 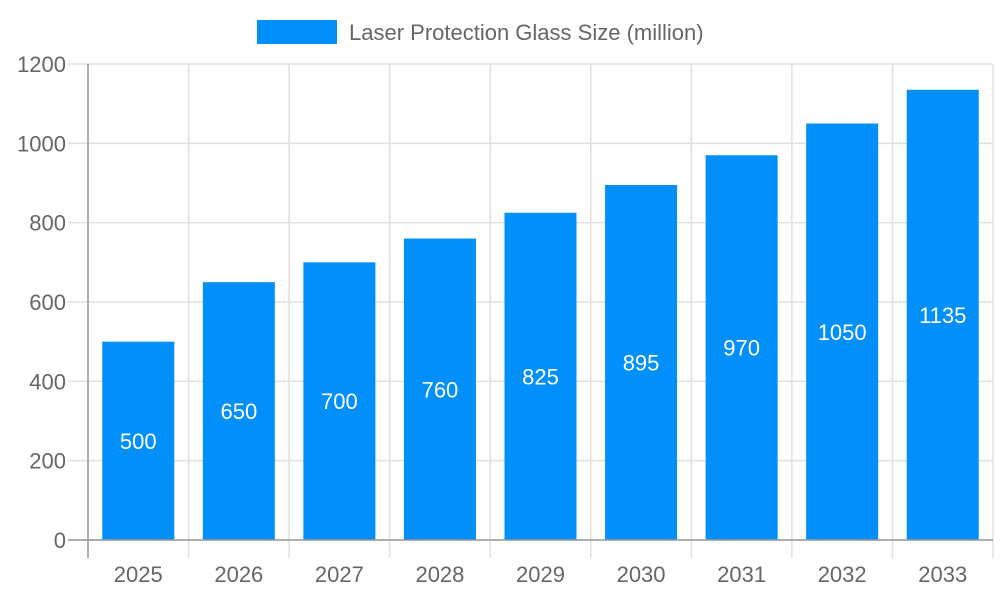 I want to click on y-tick-label: 1000, so click(x=41, y=143).